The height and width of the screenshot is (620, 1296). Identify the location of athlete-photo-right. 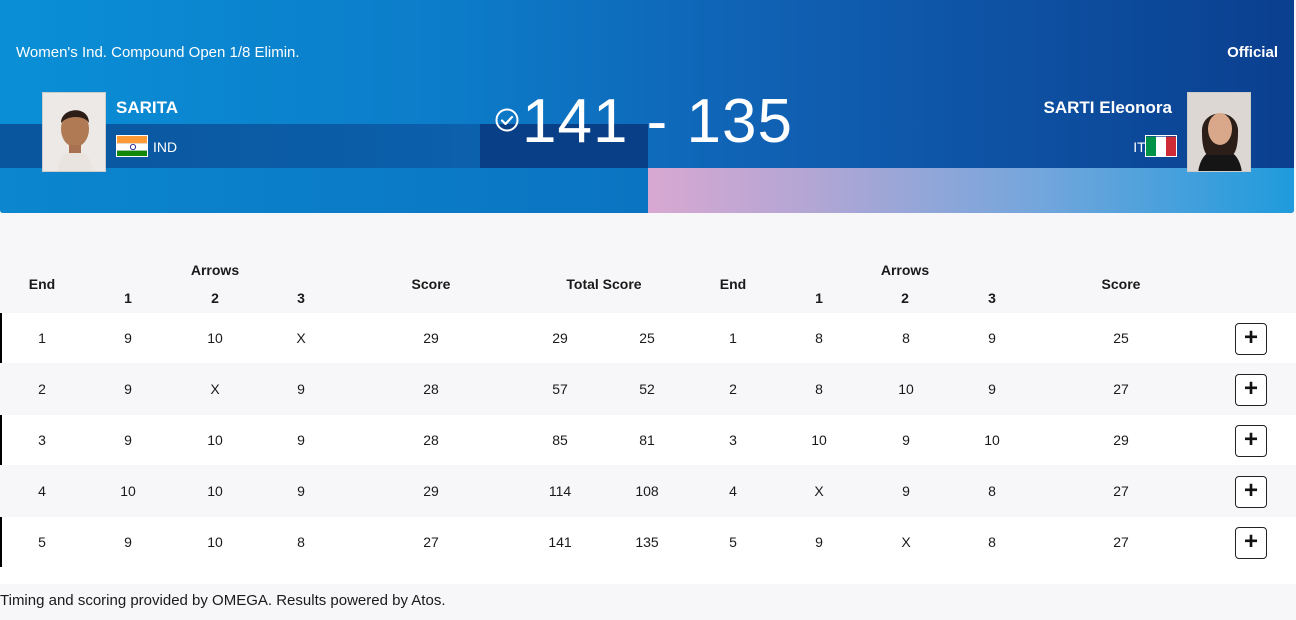
(1219, 132).